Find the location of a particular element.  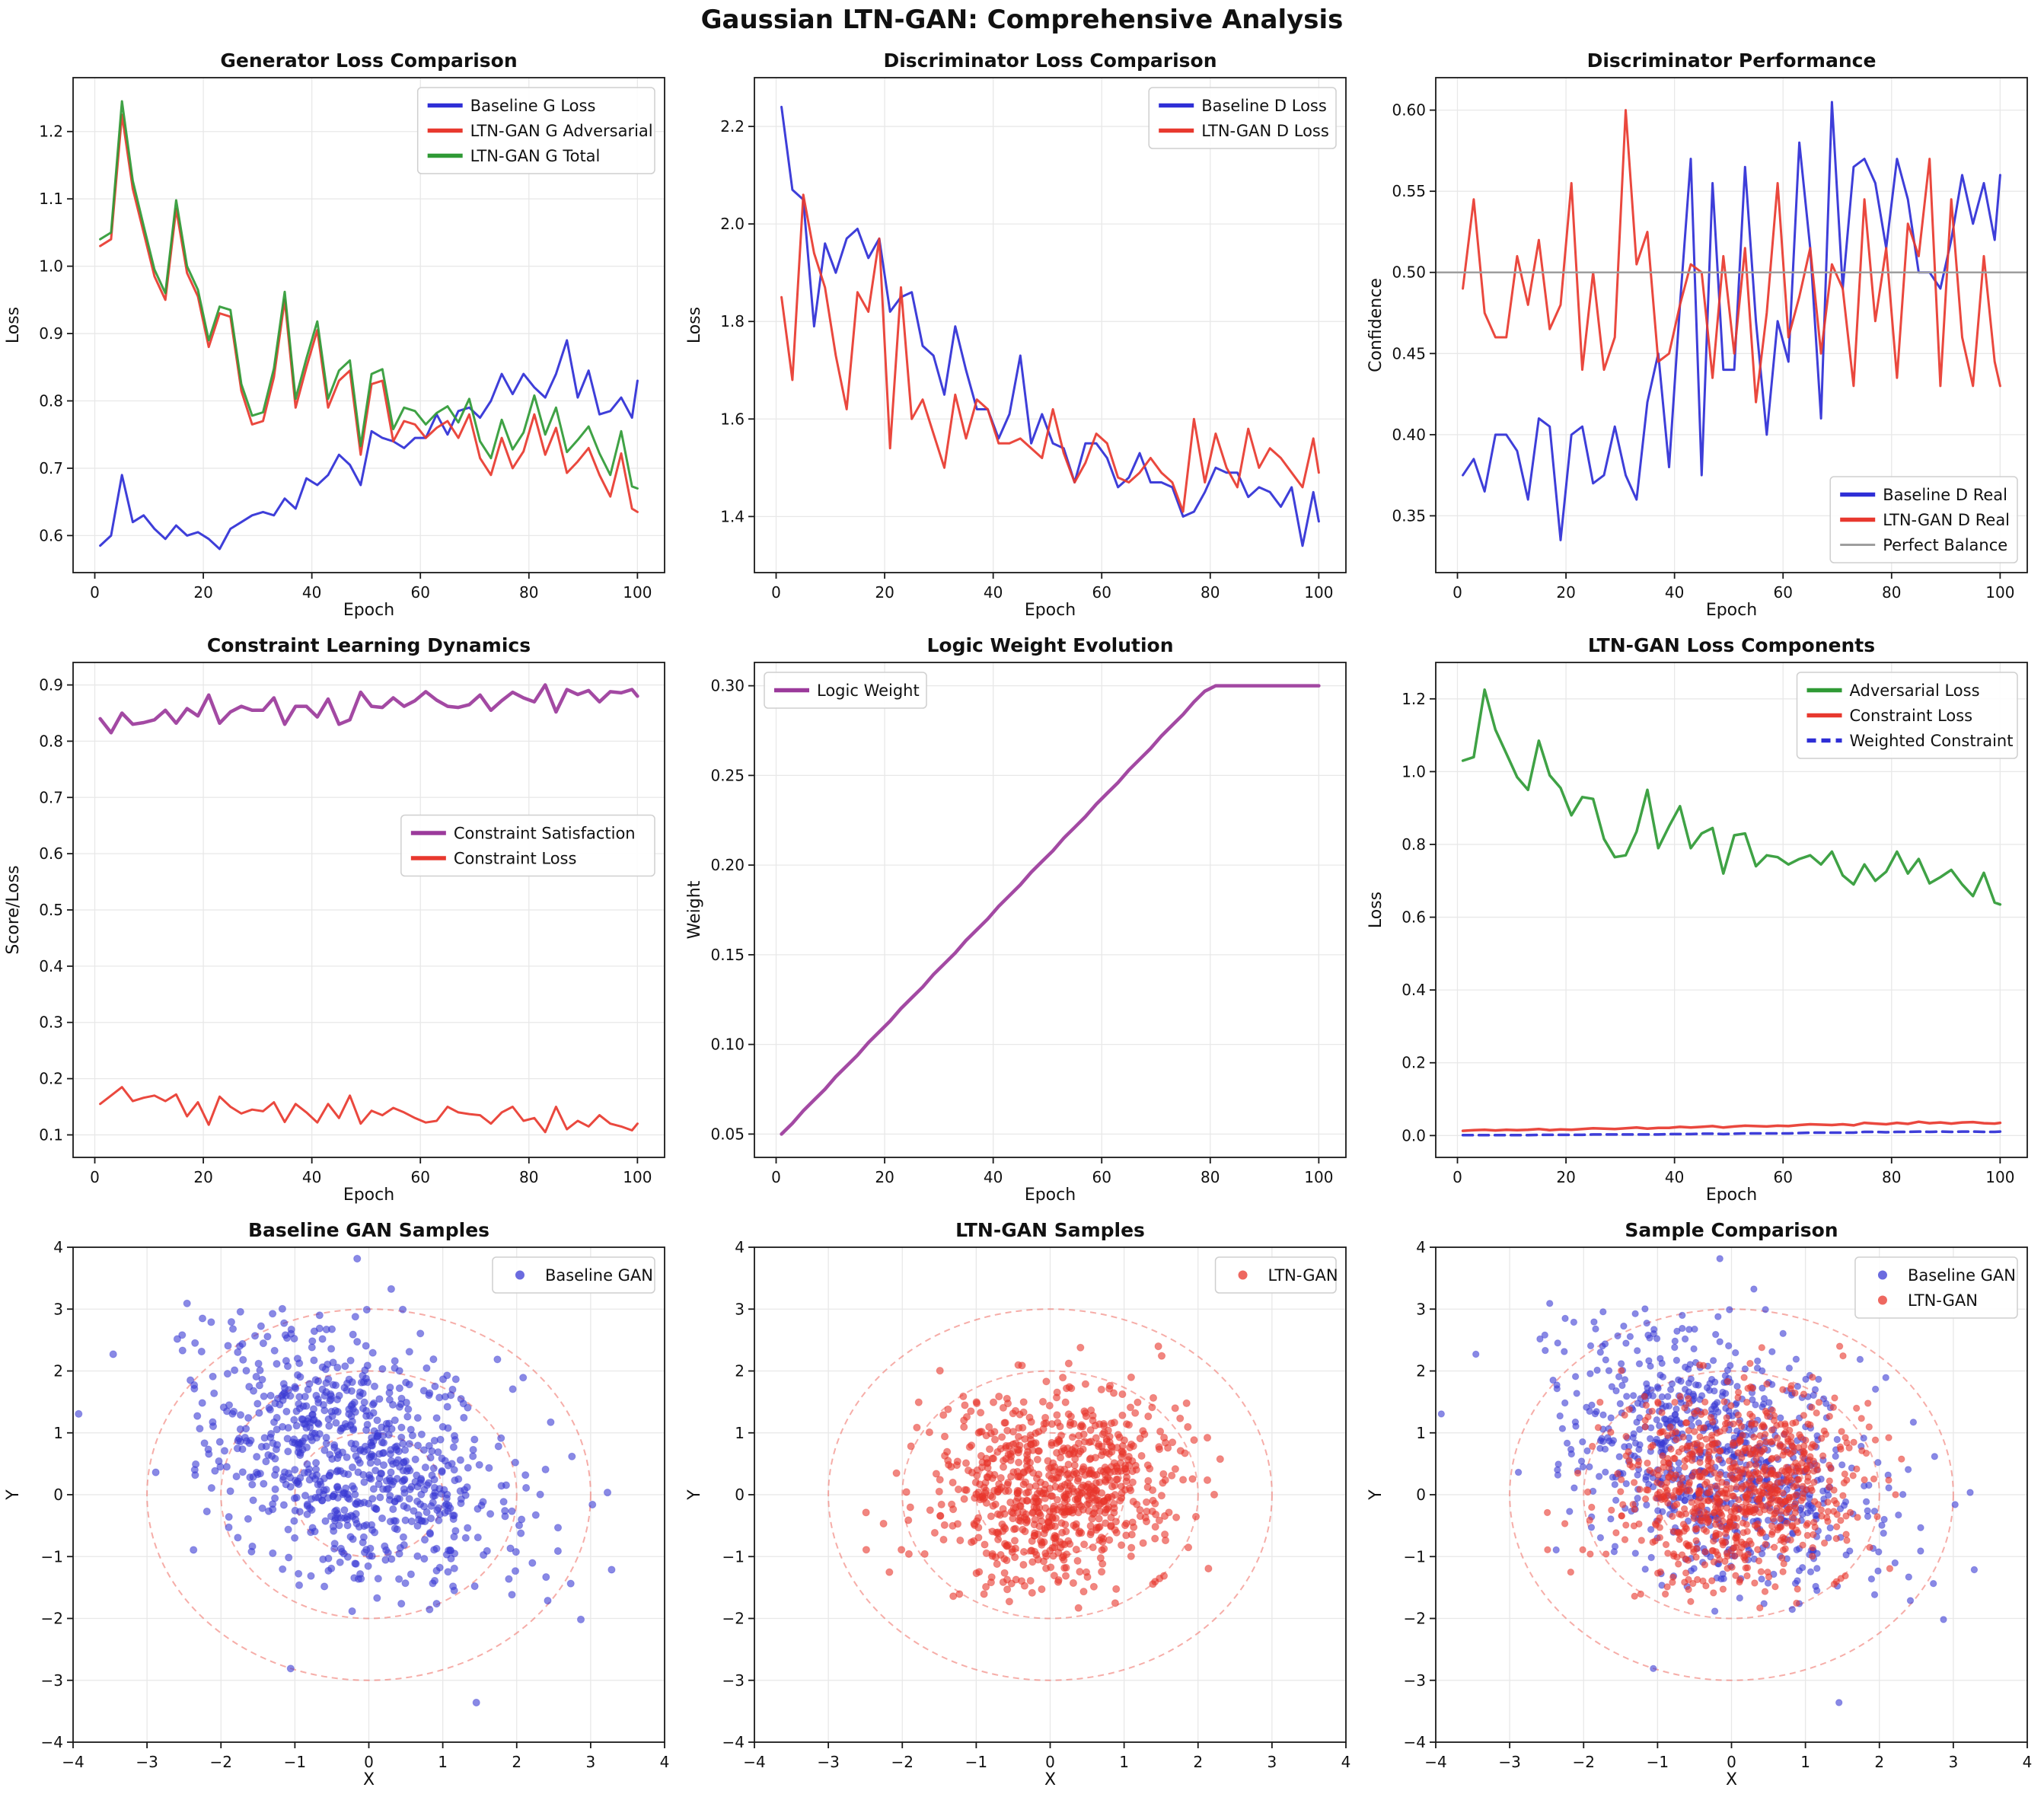

legend-label-perfect-balance: Perfect Balance is located at coordinates (1945, 545).